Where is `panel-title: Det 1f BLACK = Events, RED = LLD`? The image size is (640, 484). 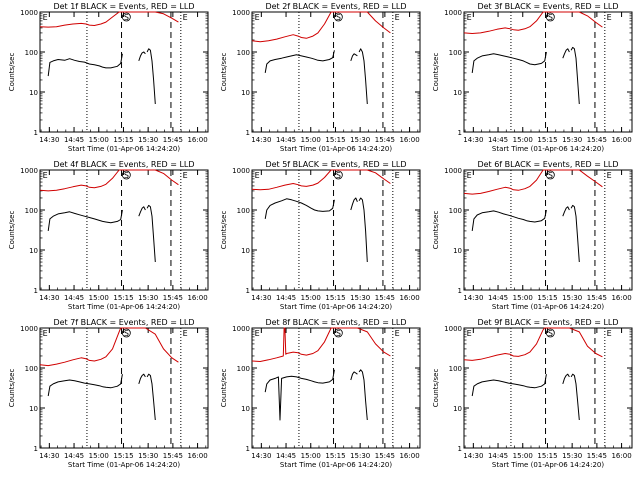
panel-title: Det 1f BLACK = Events, RED = LLD is located at coordinates (123, 6).